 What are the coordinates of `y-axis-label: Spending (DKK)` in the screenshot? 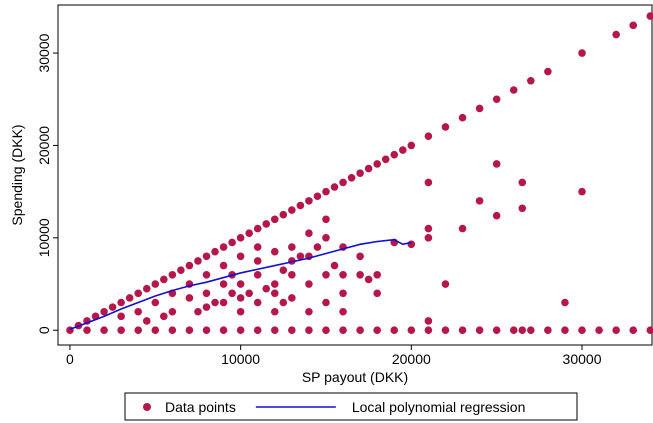 It's located at (17, 174).